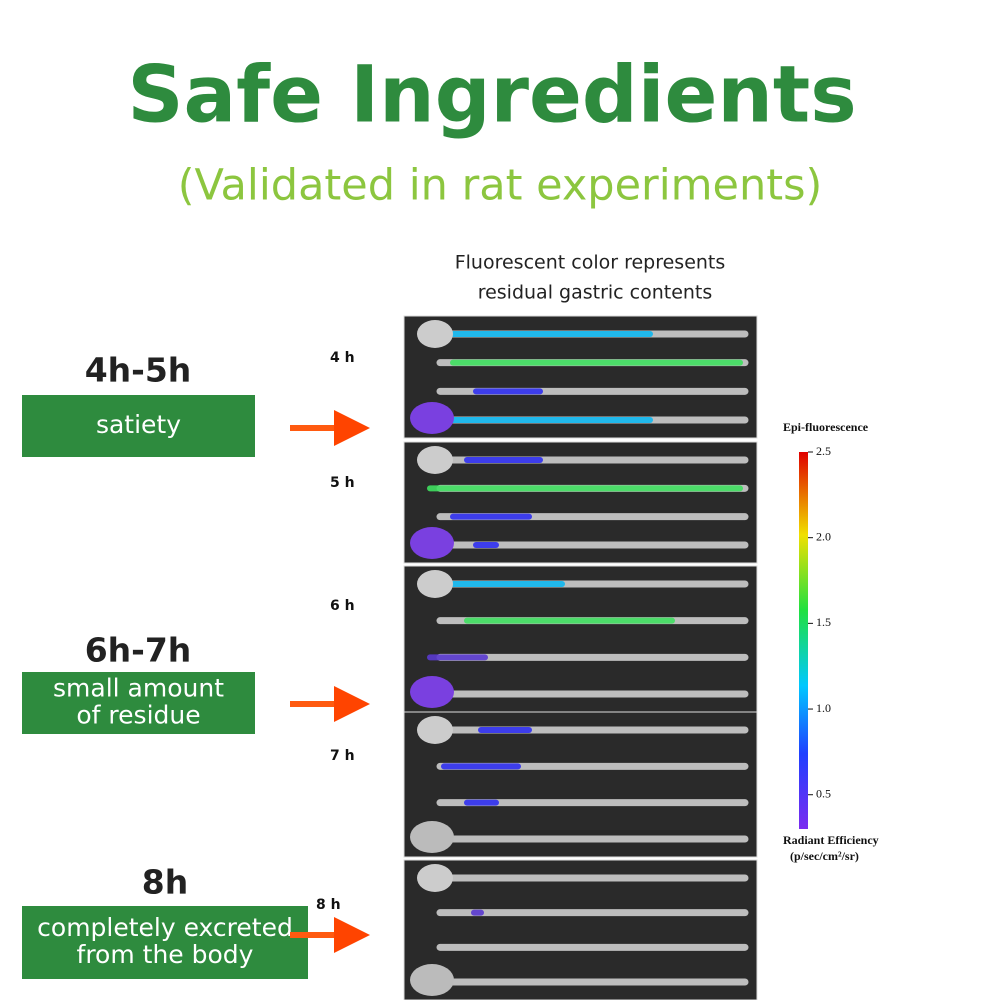 This screenshot has height=1000, width=1000. I want to click on colorbar-tick-label: 1.5, so click(823, 622).